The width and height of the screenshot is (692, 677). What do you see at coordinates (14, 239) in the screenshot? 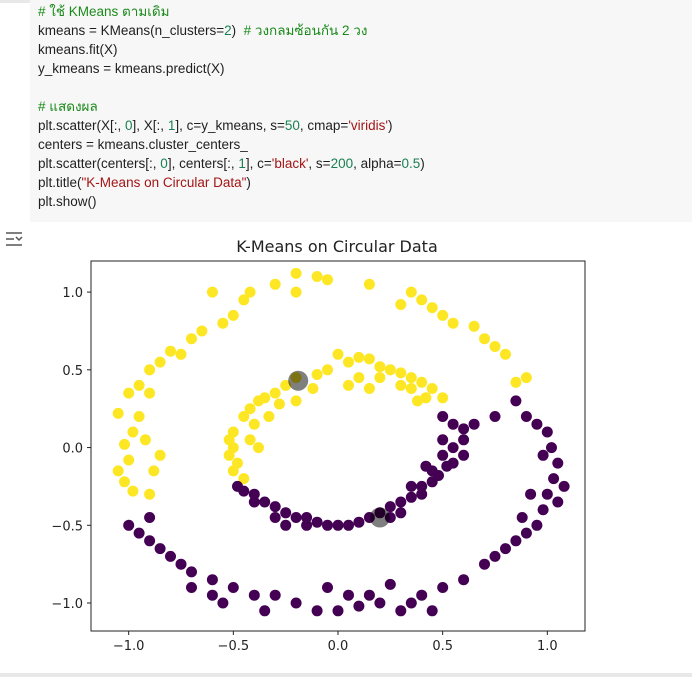
I see `output-toggle-icon` at bounding box center [14, 239].